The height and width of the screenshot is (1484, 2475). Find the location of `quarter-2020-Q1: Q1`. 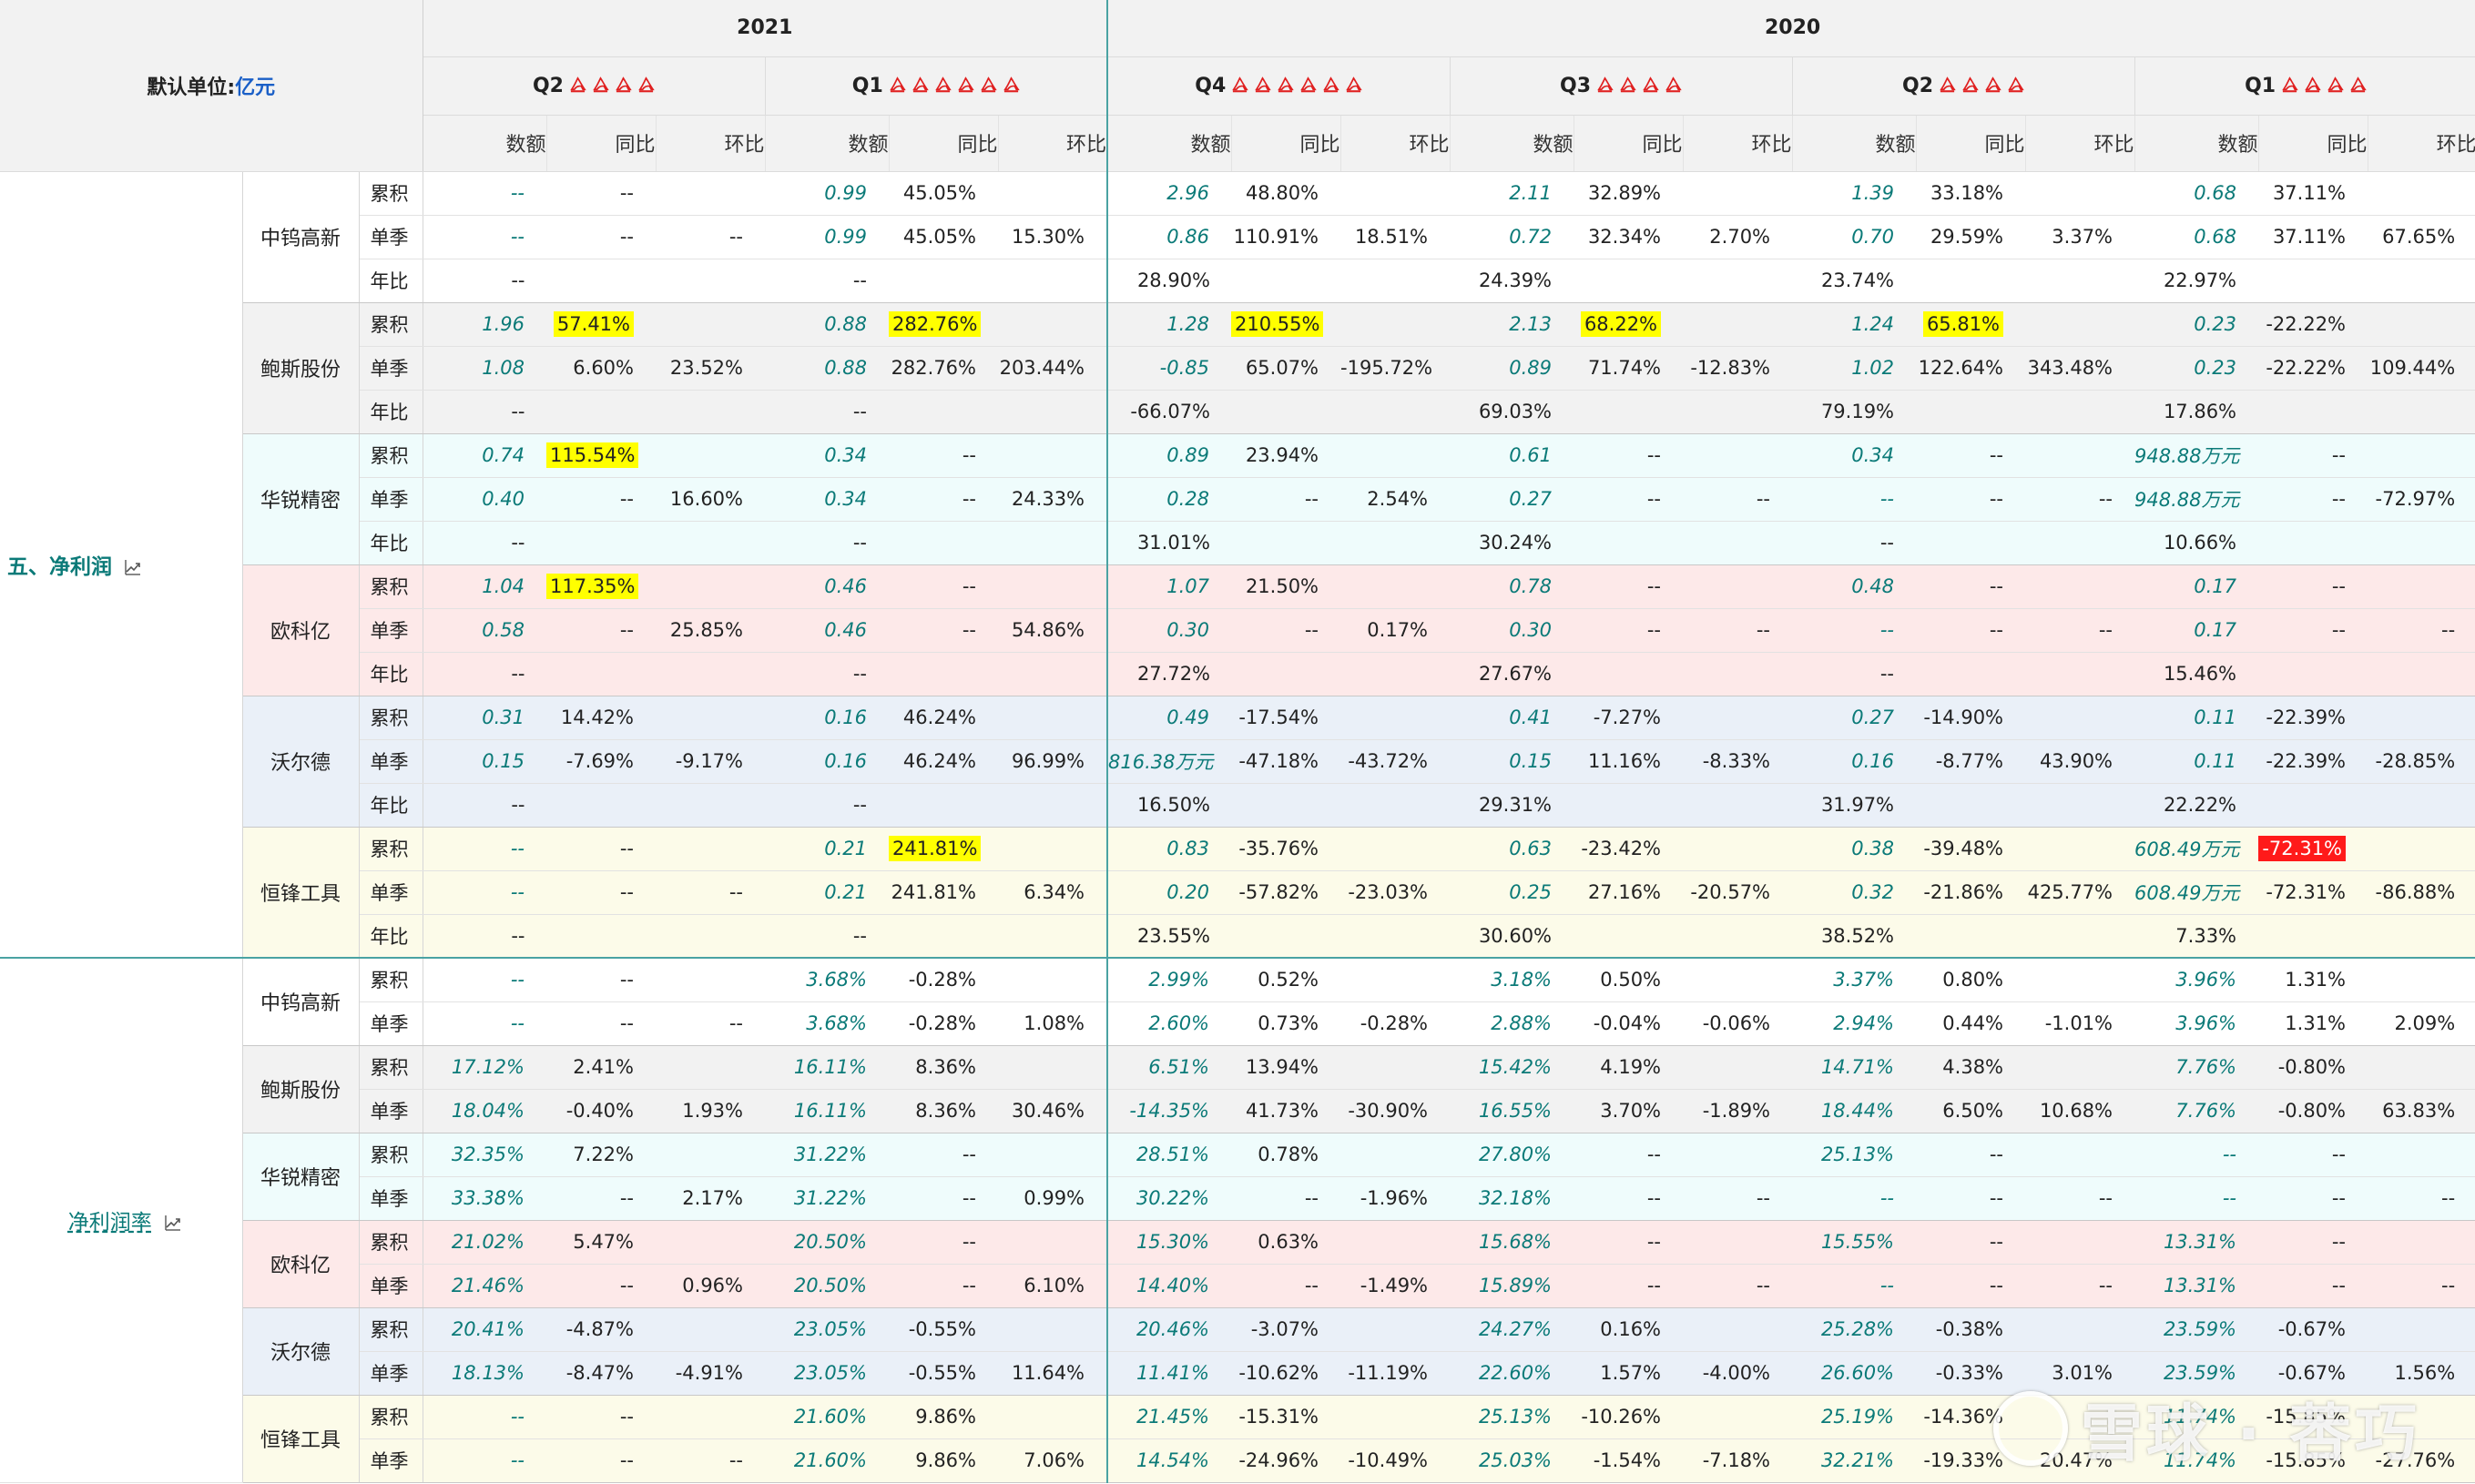

quarter-2020-Q1: Q1 is located at coordinates (2304, 86).